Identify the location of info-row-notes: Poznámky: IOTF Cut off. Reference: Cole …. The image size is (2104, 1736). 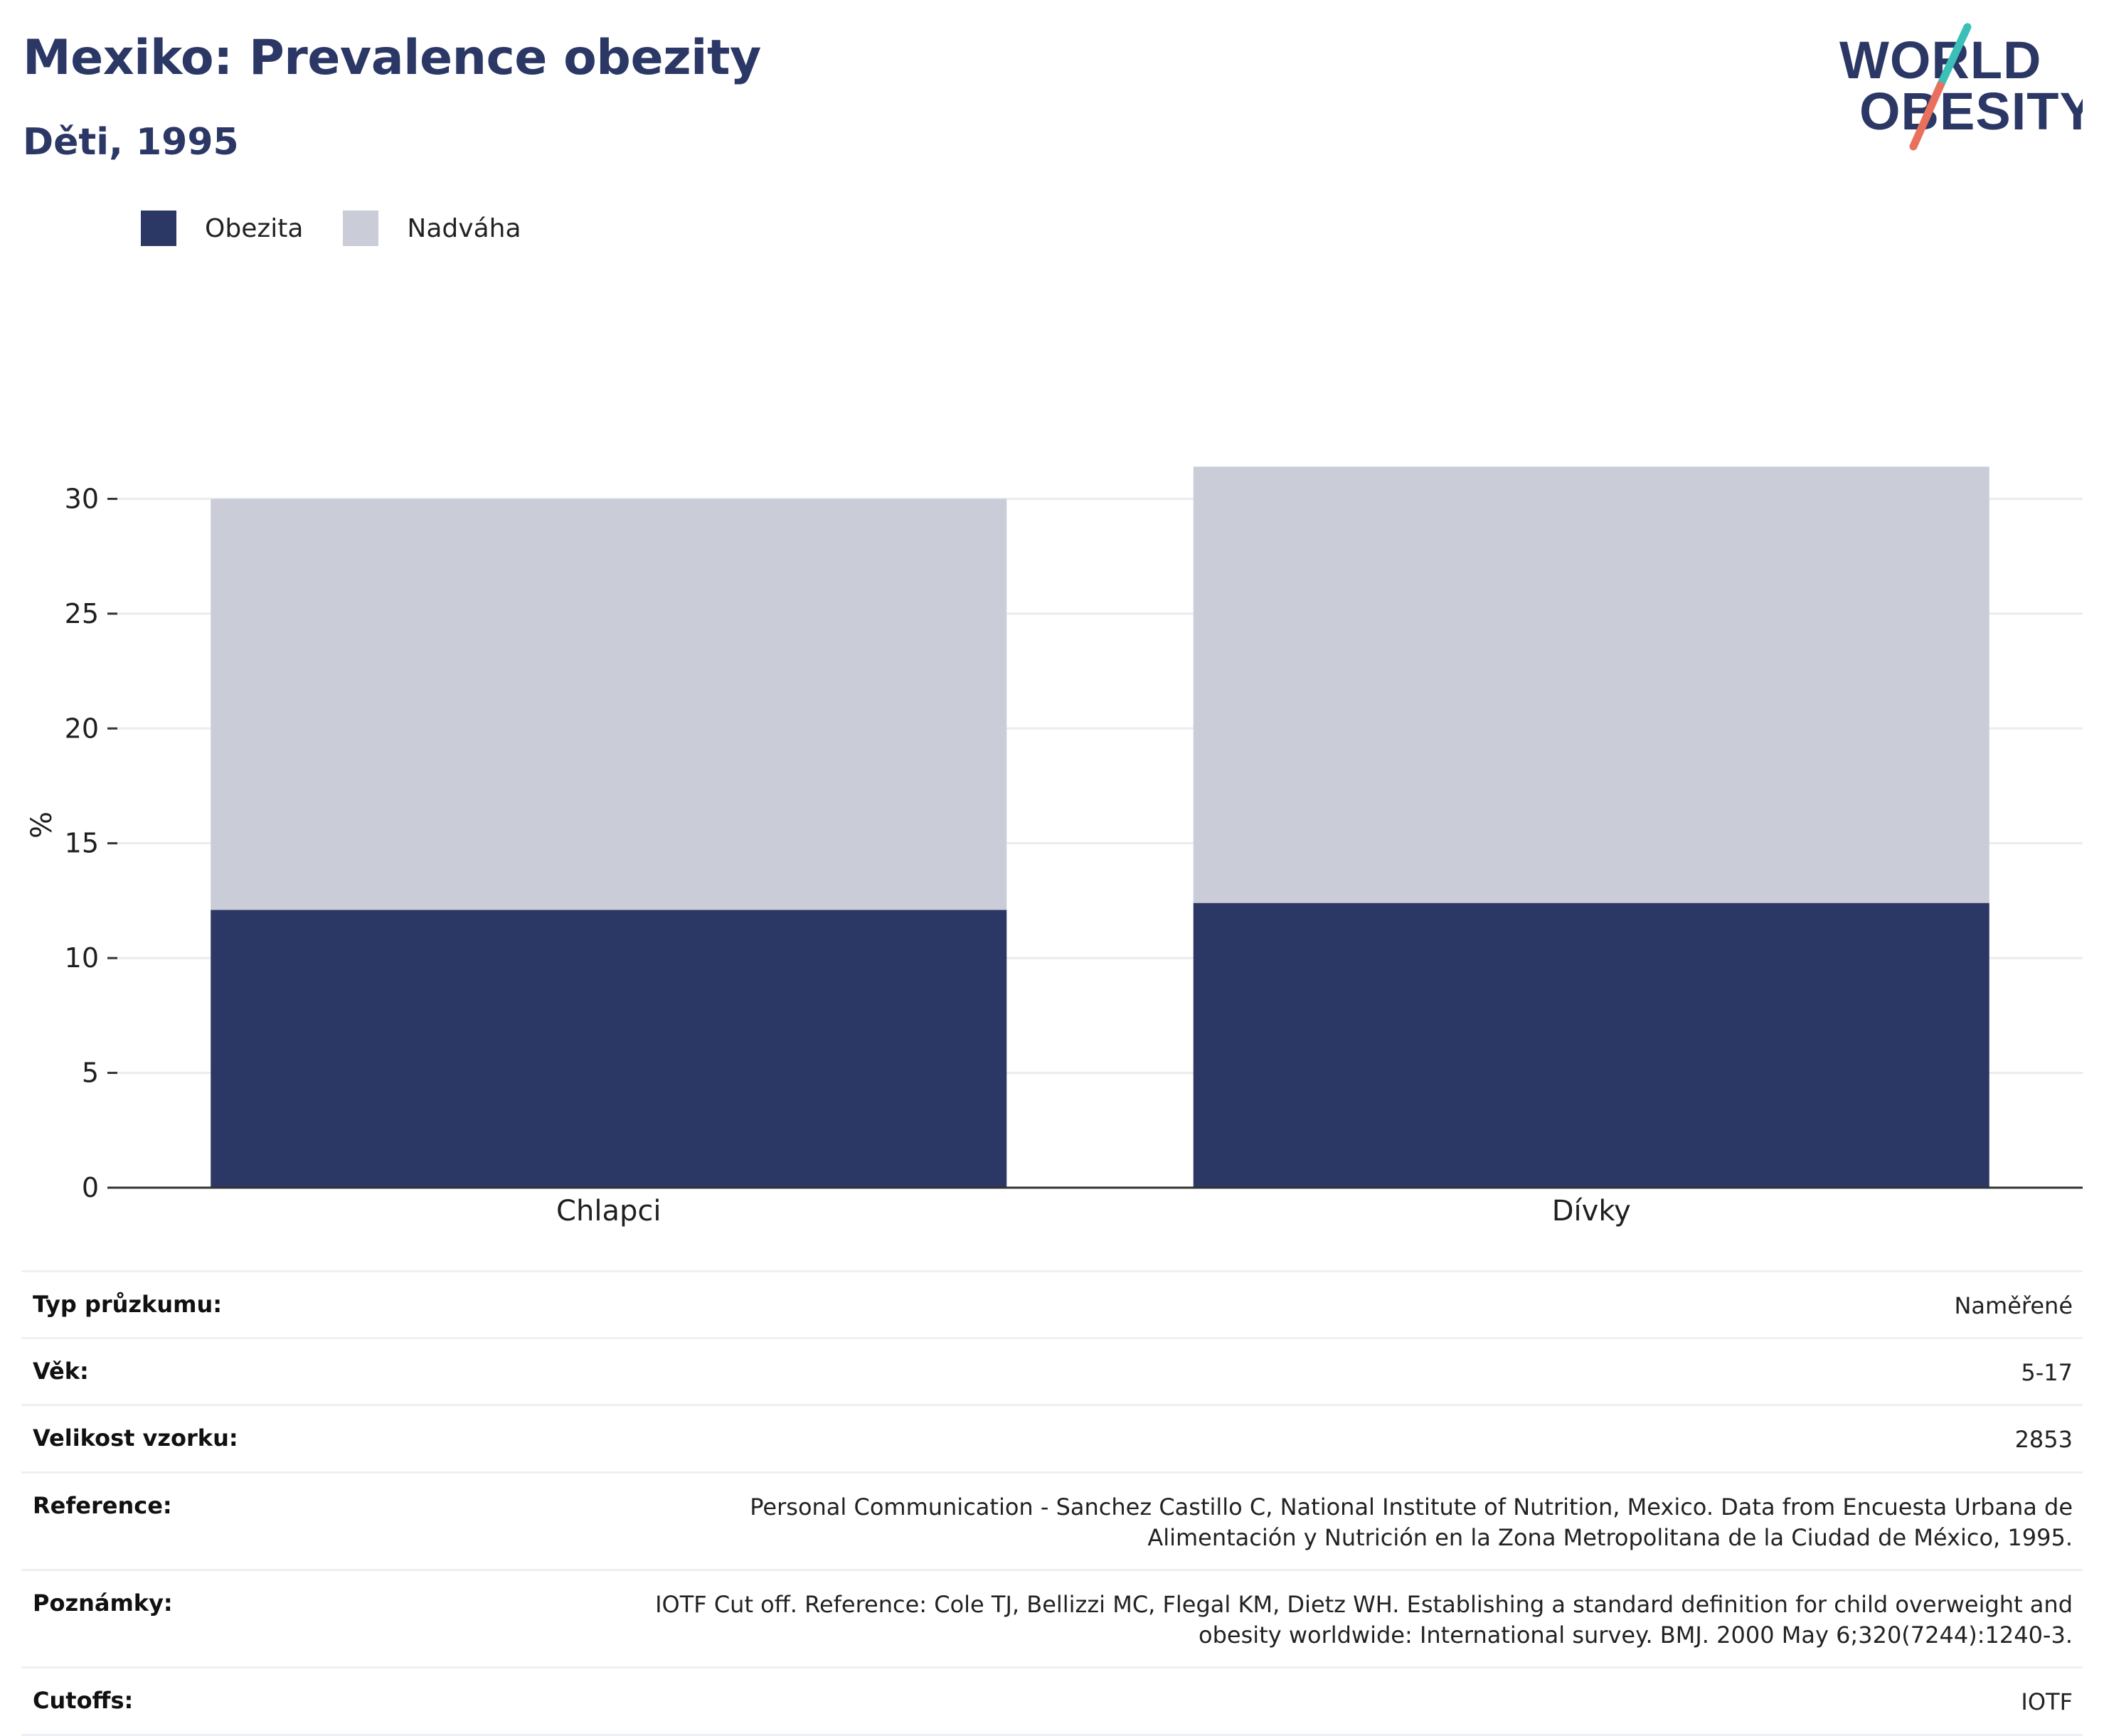
(1052, 1617).